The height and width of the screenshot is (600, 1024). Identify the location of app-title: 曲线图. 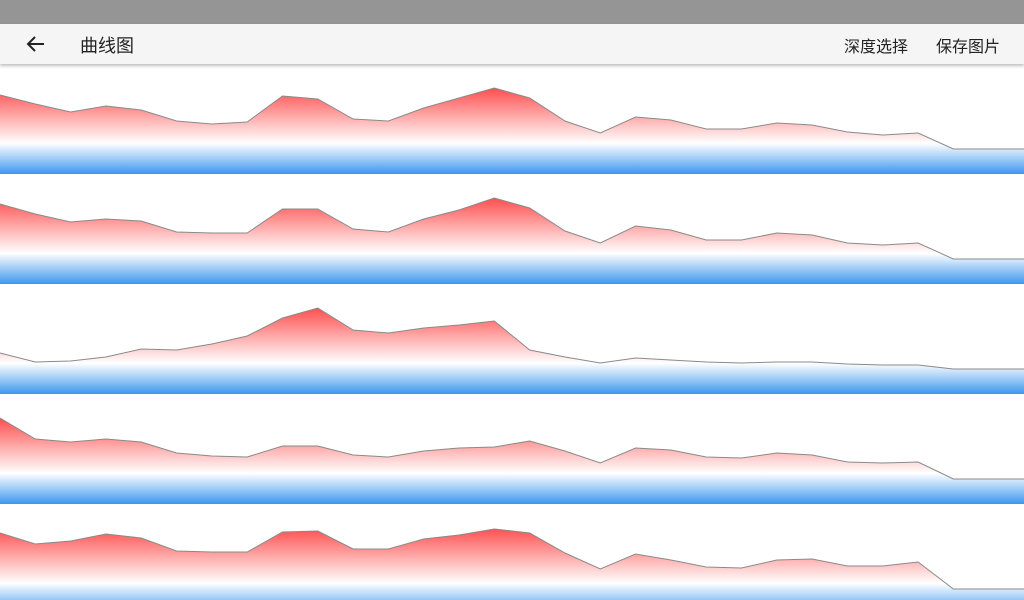
(107, 46).